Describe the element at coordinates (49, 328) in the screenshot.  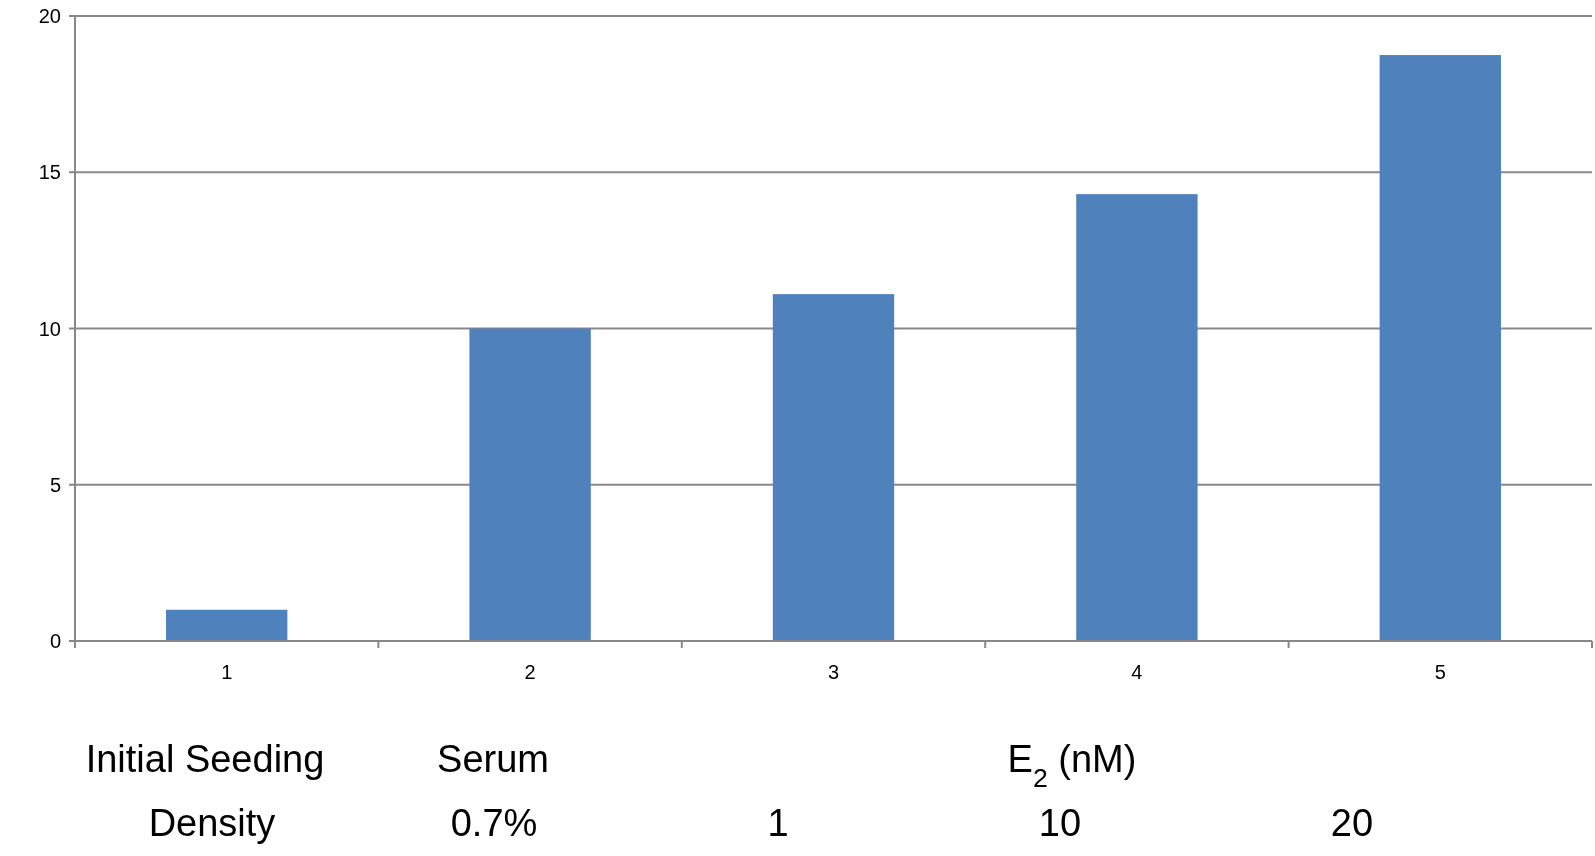
I see `y-tick-label: 10` at that location.